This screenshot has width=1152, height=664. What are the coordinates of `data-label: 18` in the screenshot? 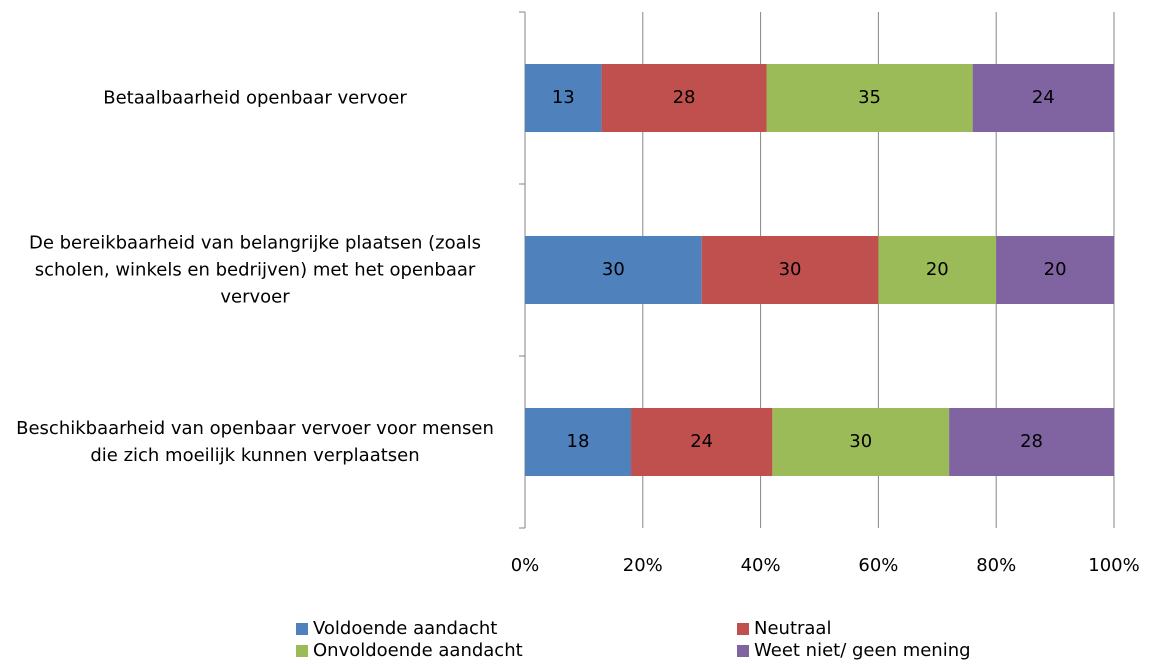 It's located at (578, 441).